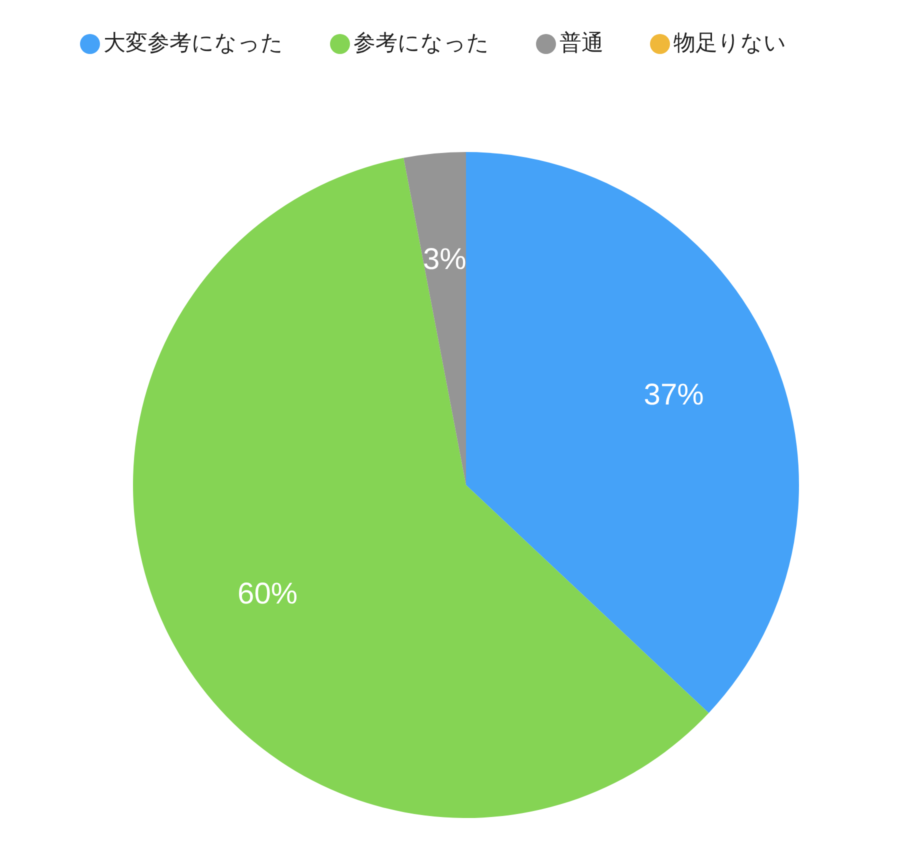 The image size is (912, 854). What do you see at coordinates (422, 43) in the screenshot?
I see `legend-label: 参考になった` at bounding box center [422, 43].